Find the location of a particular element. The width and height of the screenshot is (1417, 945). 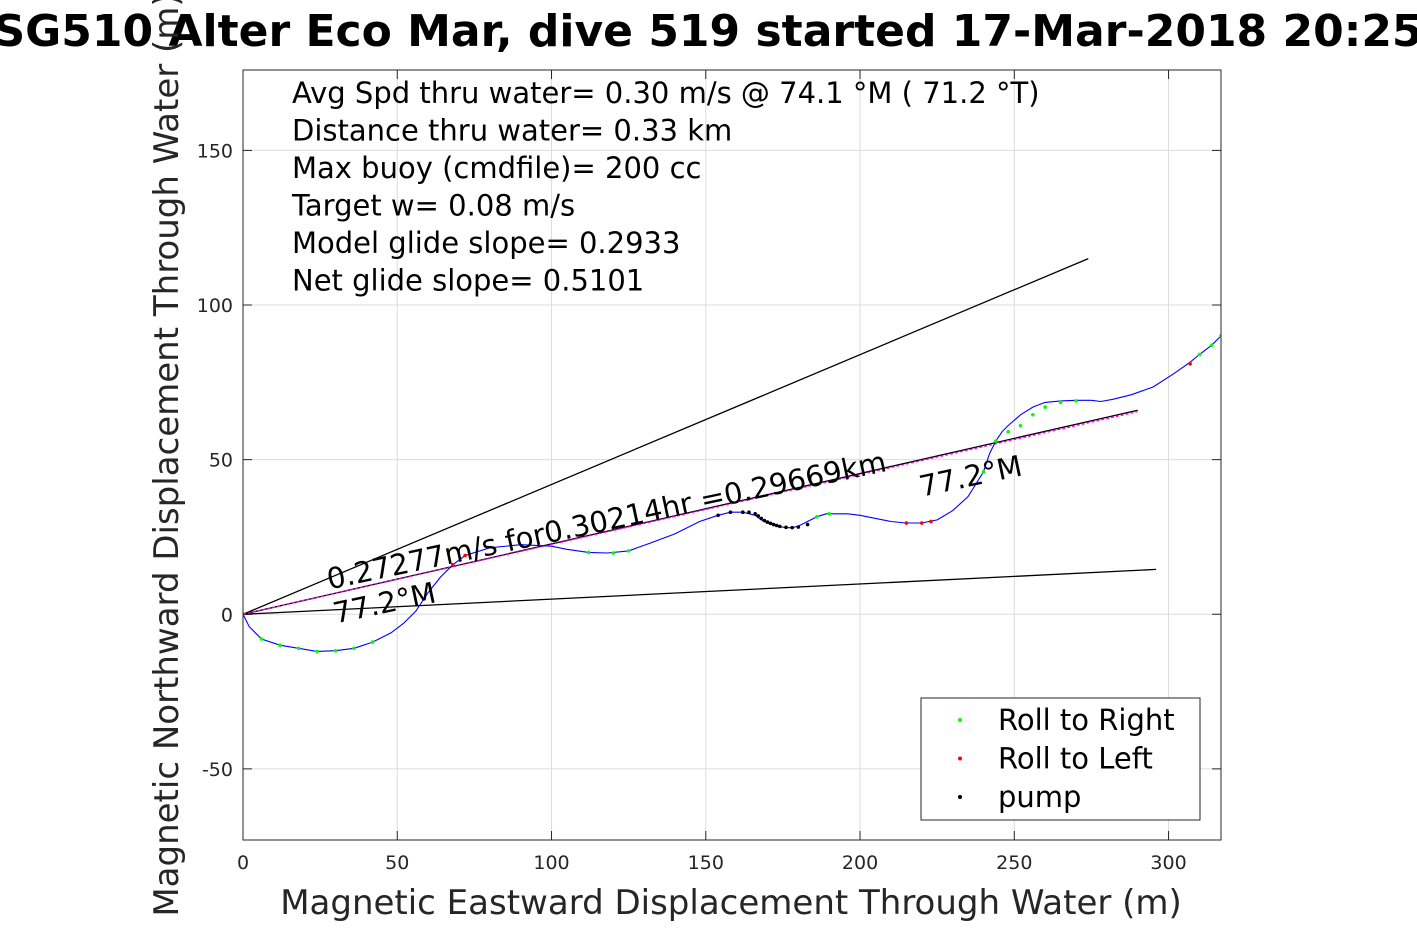

x-tick-label: 150 is located at coordinates (706, 863).